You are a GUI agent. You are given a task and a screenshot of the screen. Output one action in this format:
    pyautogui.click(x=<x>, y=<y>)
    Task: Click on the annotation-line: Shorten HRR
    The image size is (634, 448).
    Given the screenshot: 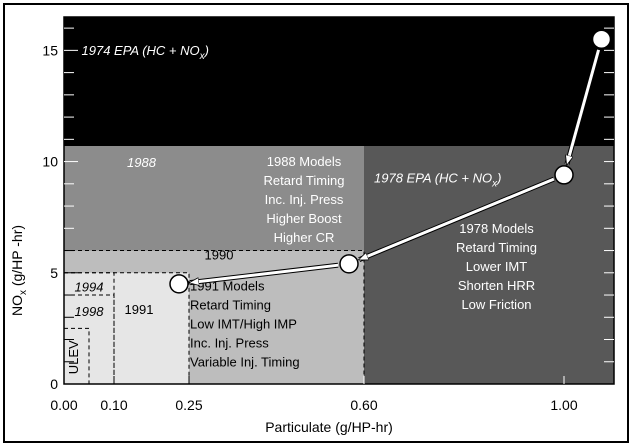 What is the action you would take?
    pyautogui.click(x=496, y=285)
    